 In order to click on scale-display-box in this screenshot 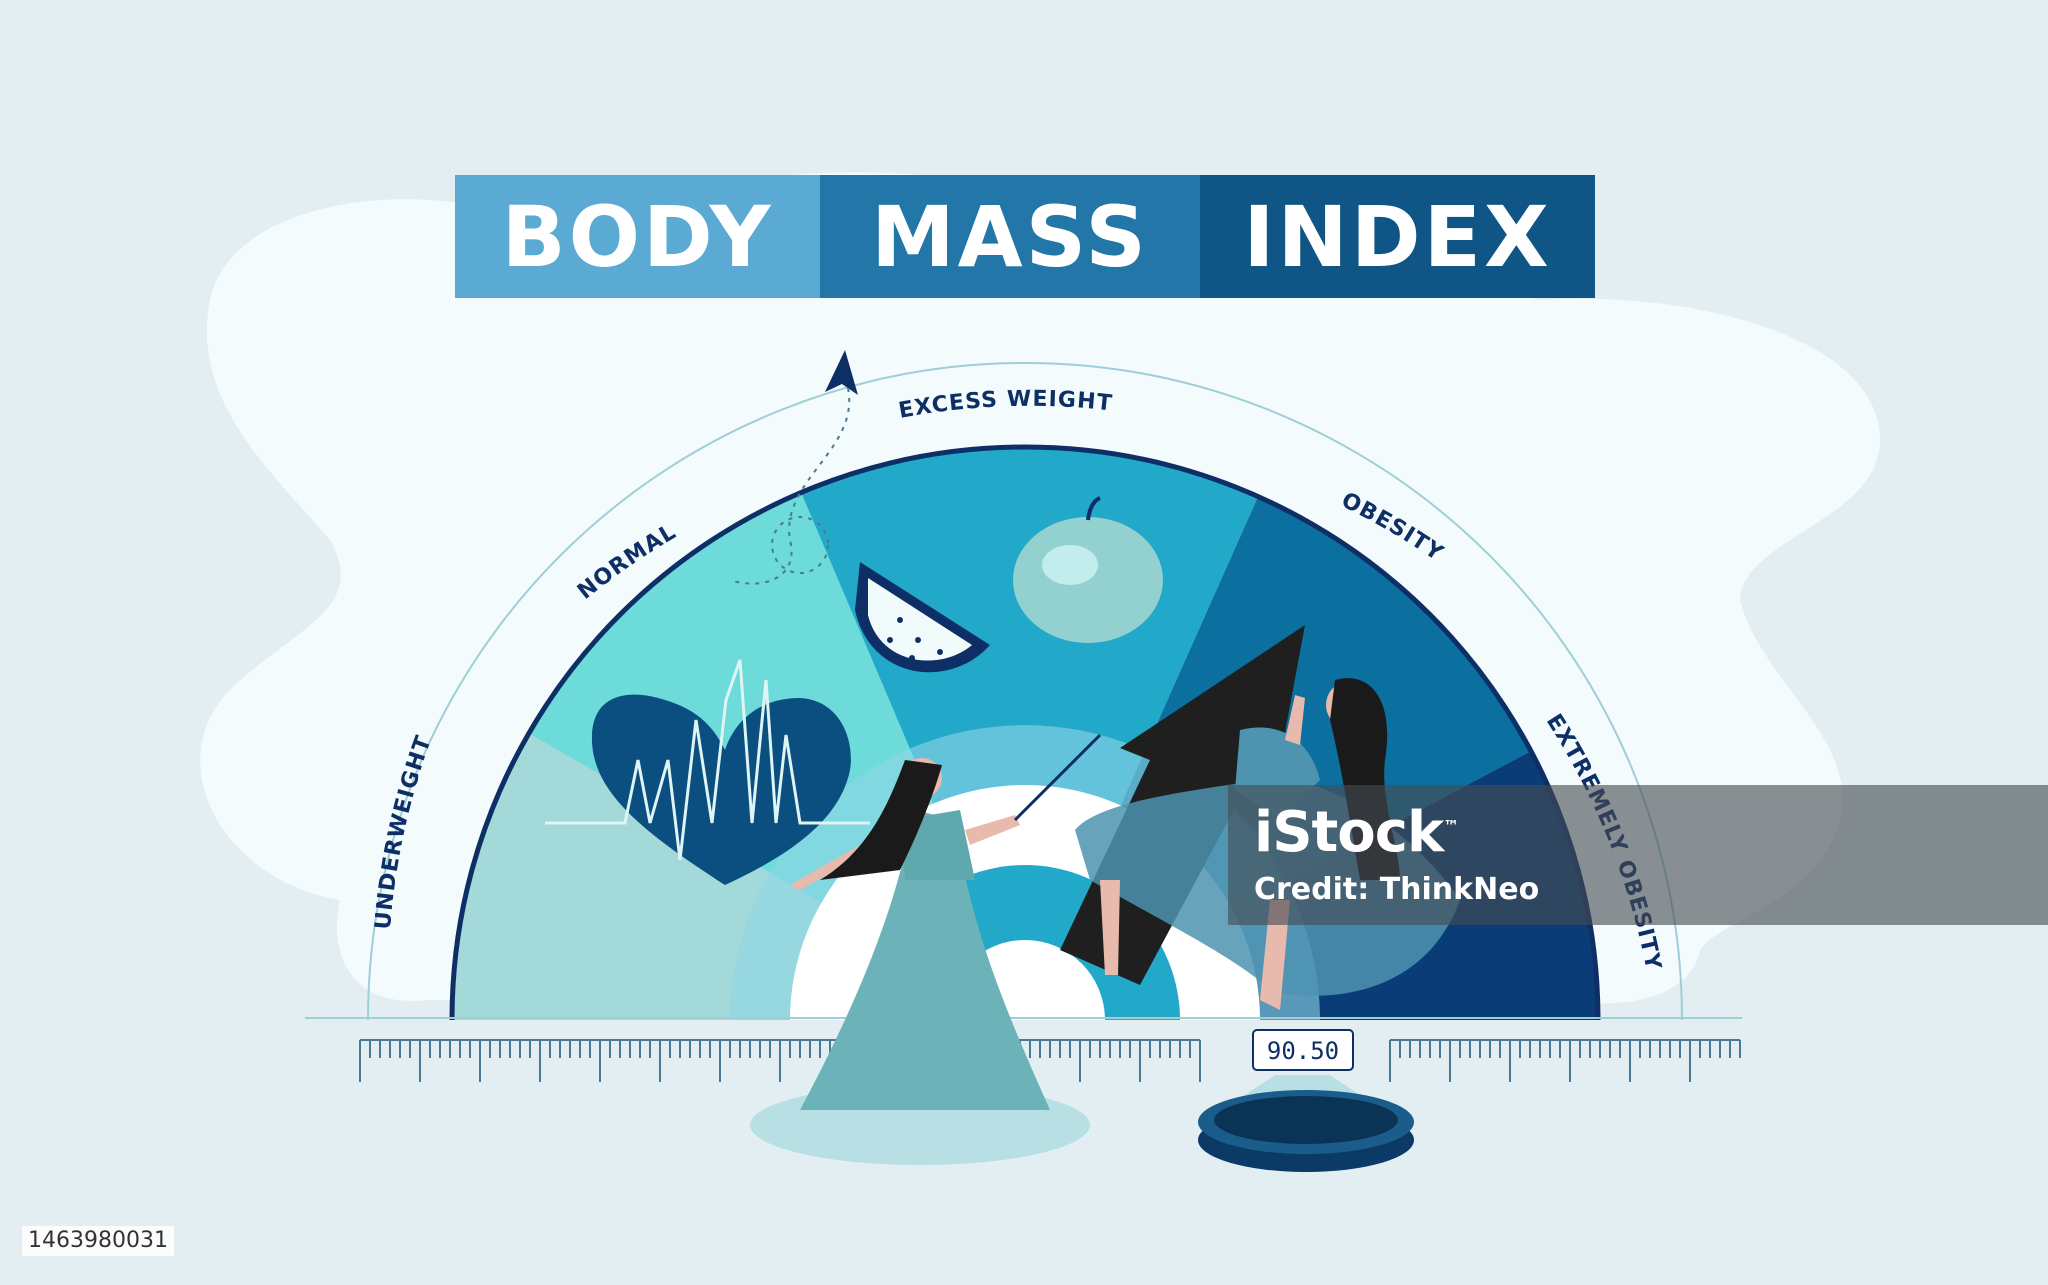, I will do `click(1303, 1050)`.